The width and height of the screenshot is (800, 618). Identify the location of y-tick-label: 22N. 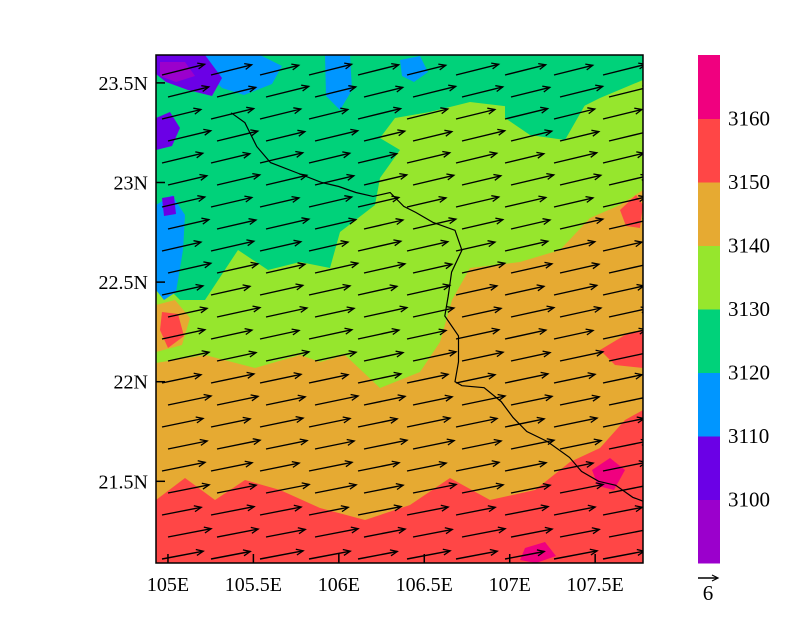
(131, 383).